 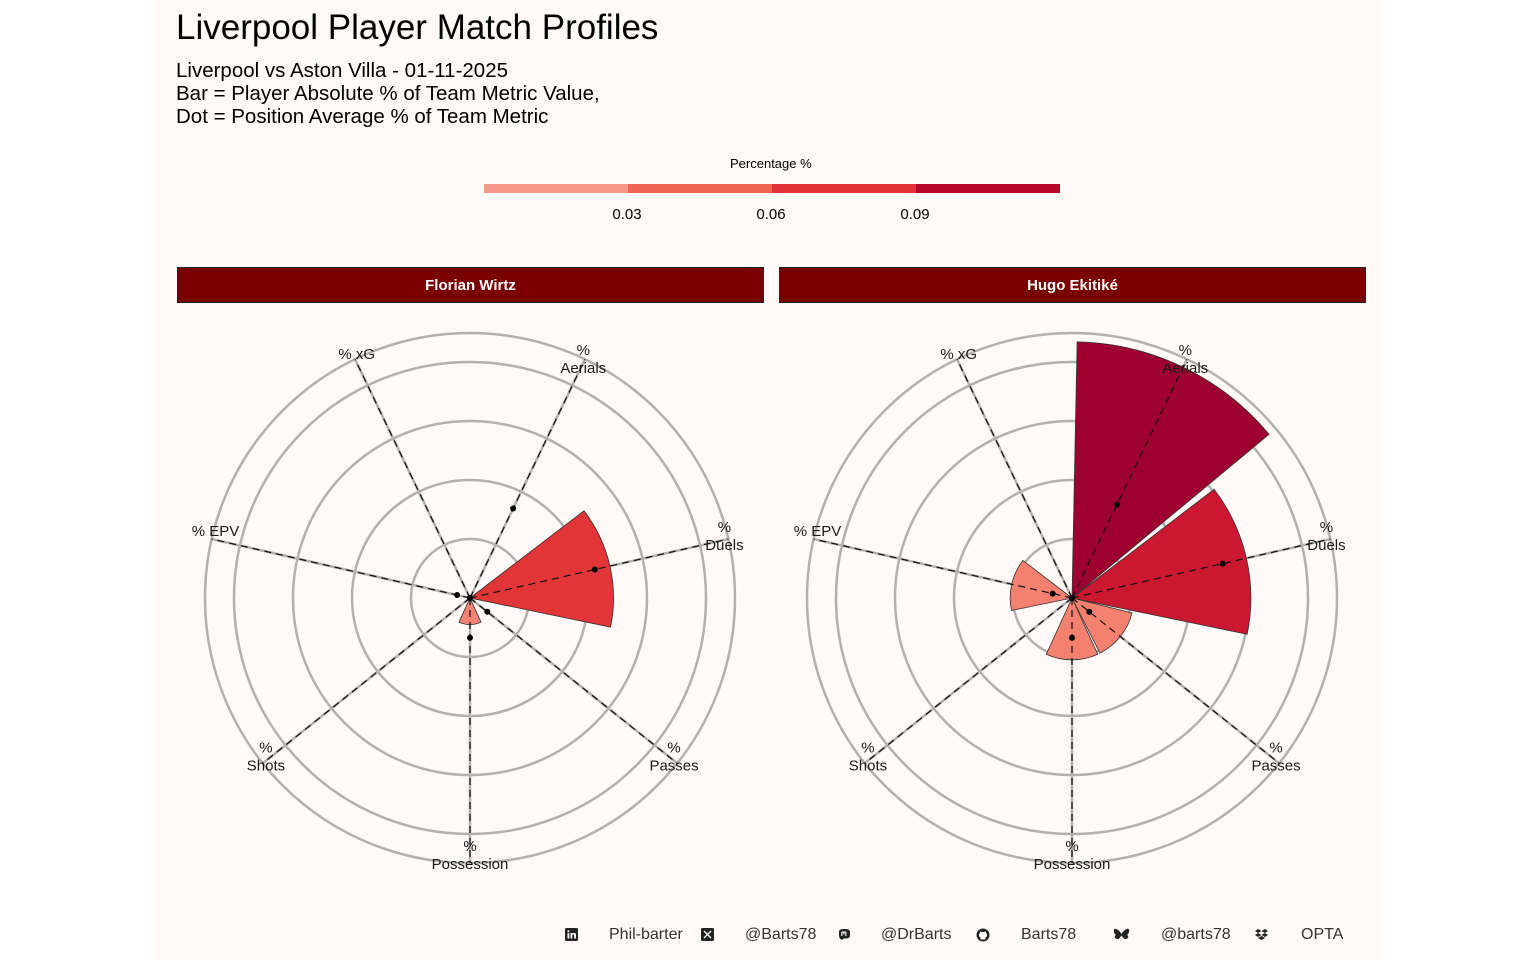 What do you see at coordinates (470, 285) in the screenshot?
I see `facet-strip-player-1: Florian Wirtz` at bounding box center [470, 285].